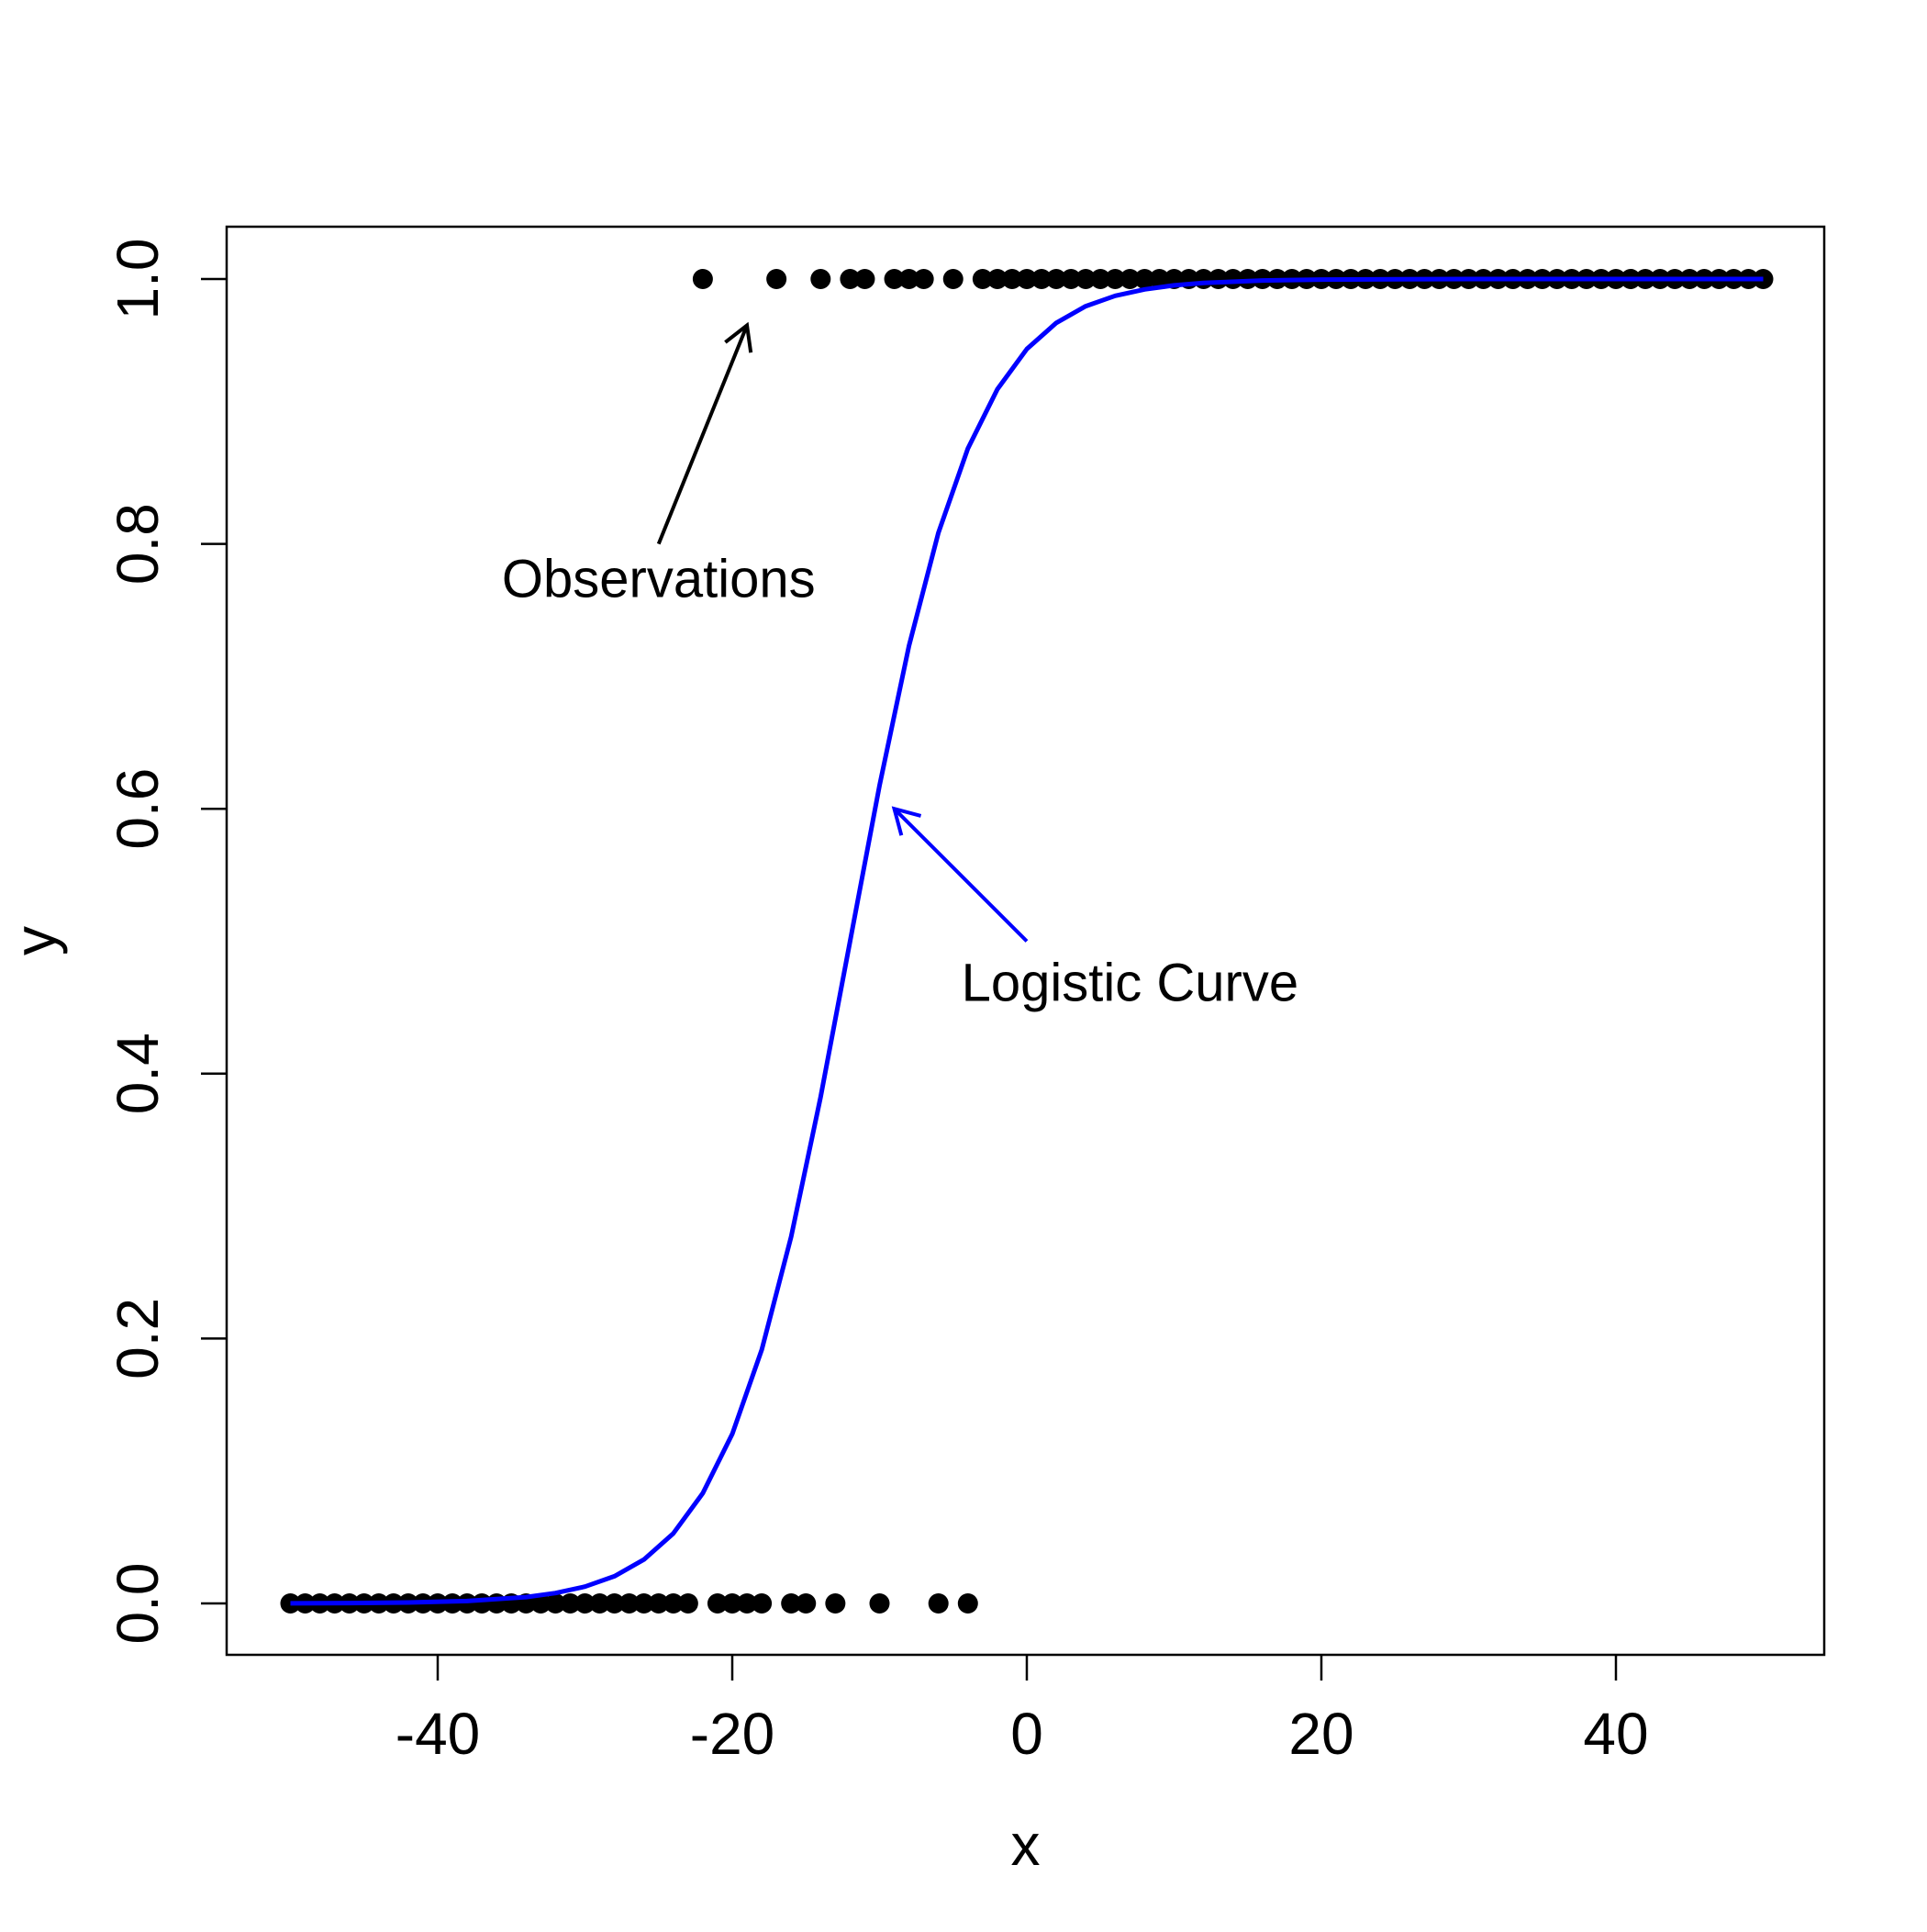 The height and width of the screenshot is (1932, 1927). I want to click on y-tick-label: 0.8, so click(138, 544).